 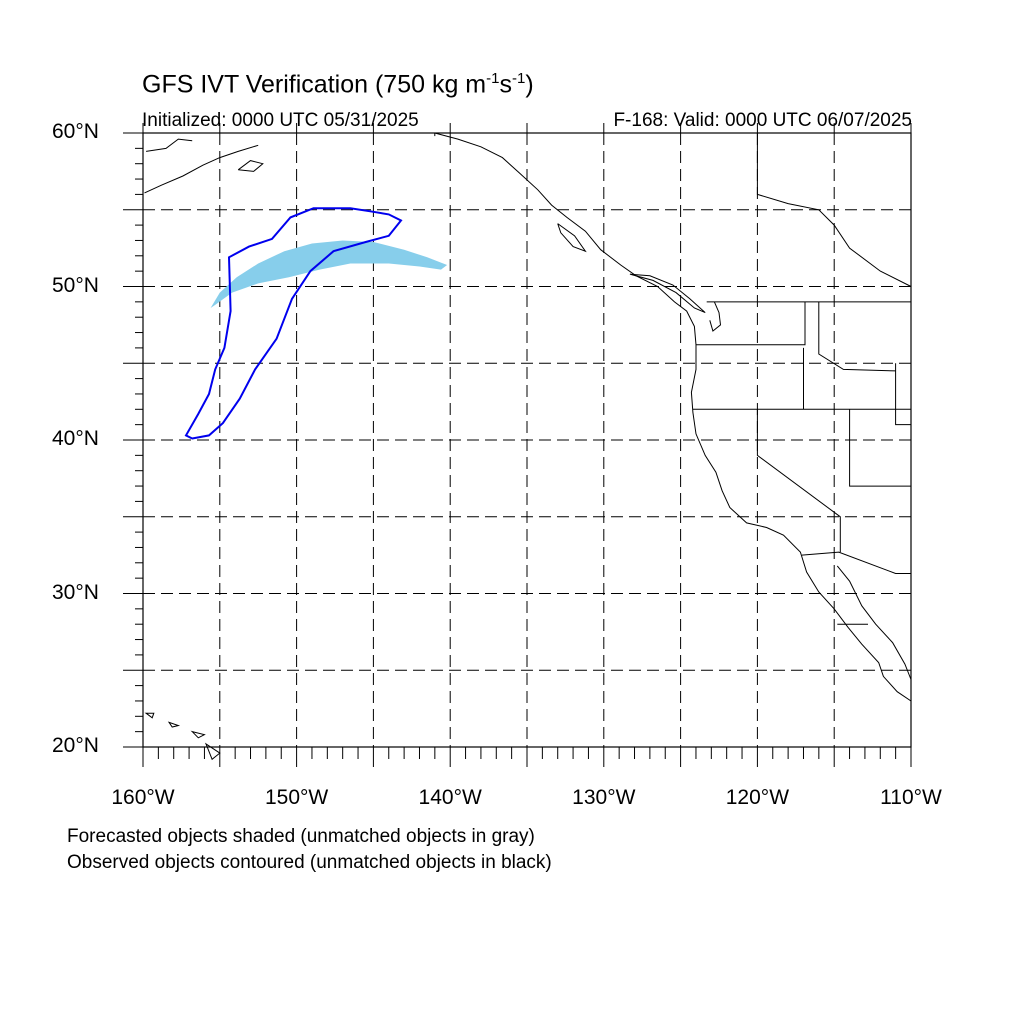 What do you see at coordinates (293, 323) in the screenshot?
I see `observed-object-contour` at bounding box center [293, 323].